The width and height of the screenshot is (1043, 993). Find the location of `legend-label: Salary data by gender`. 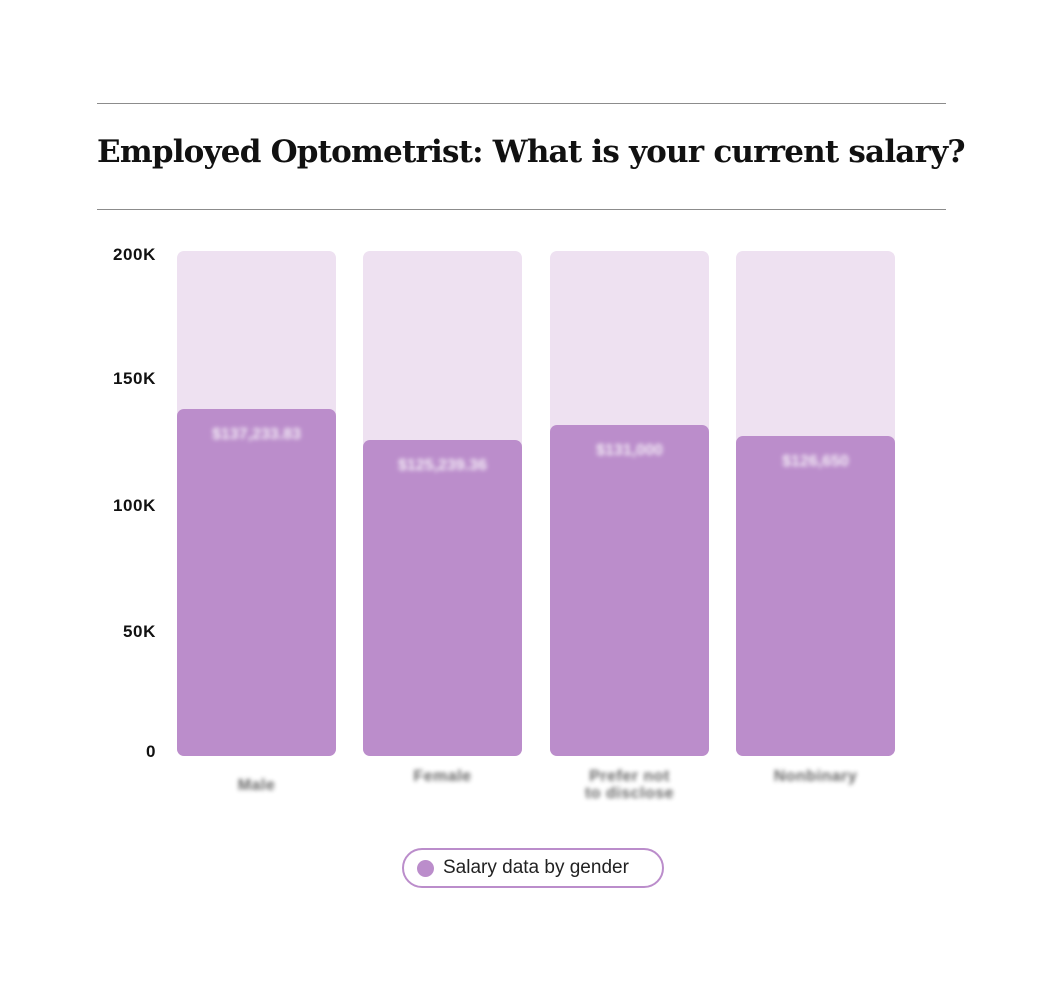

legend-label: Salary data by gender is located at coordinates (536, 867).